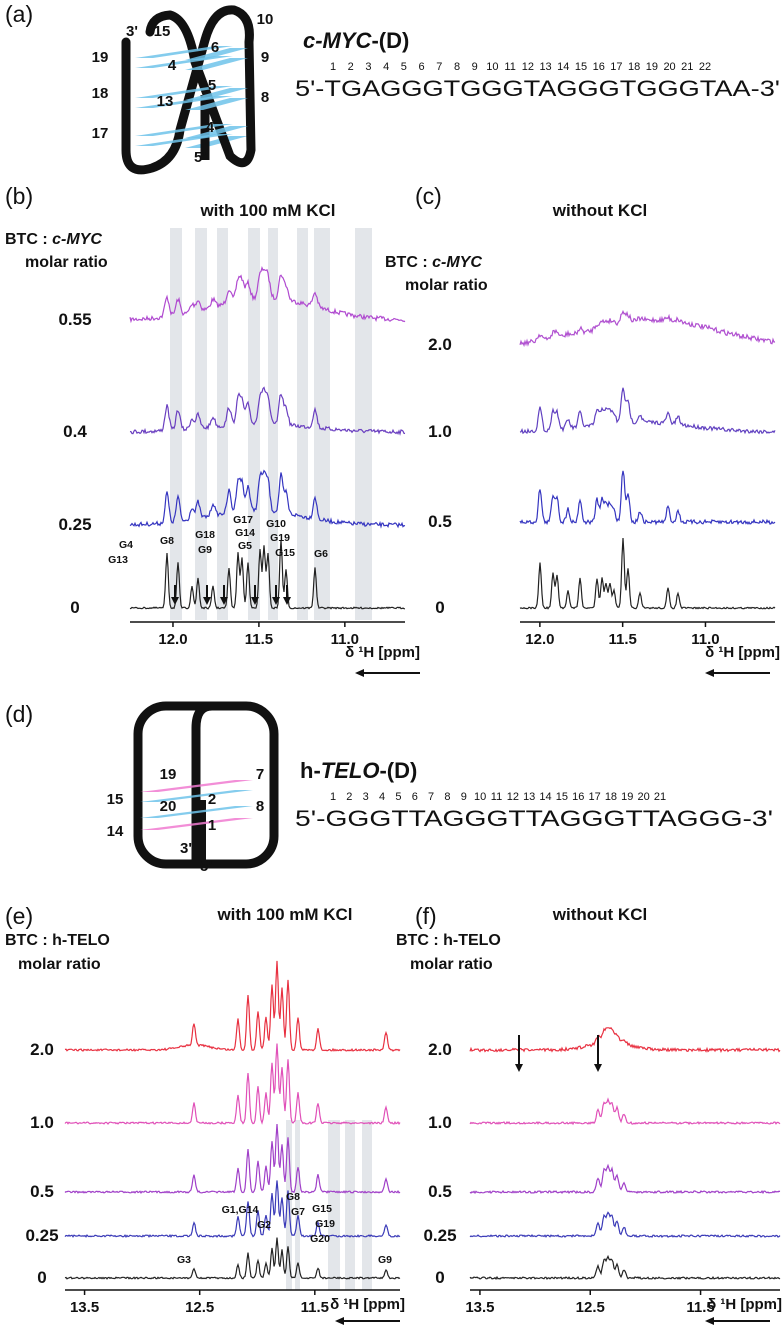 The image size is (784, 1327). I want to click on diagram-label: 20, so click(168, 806).